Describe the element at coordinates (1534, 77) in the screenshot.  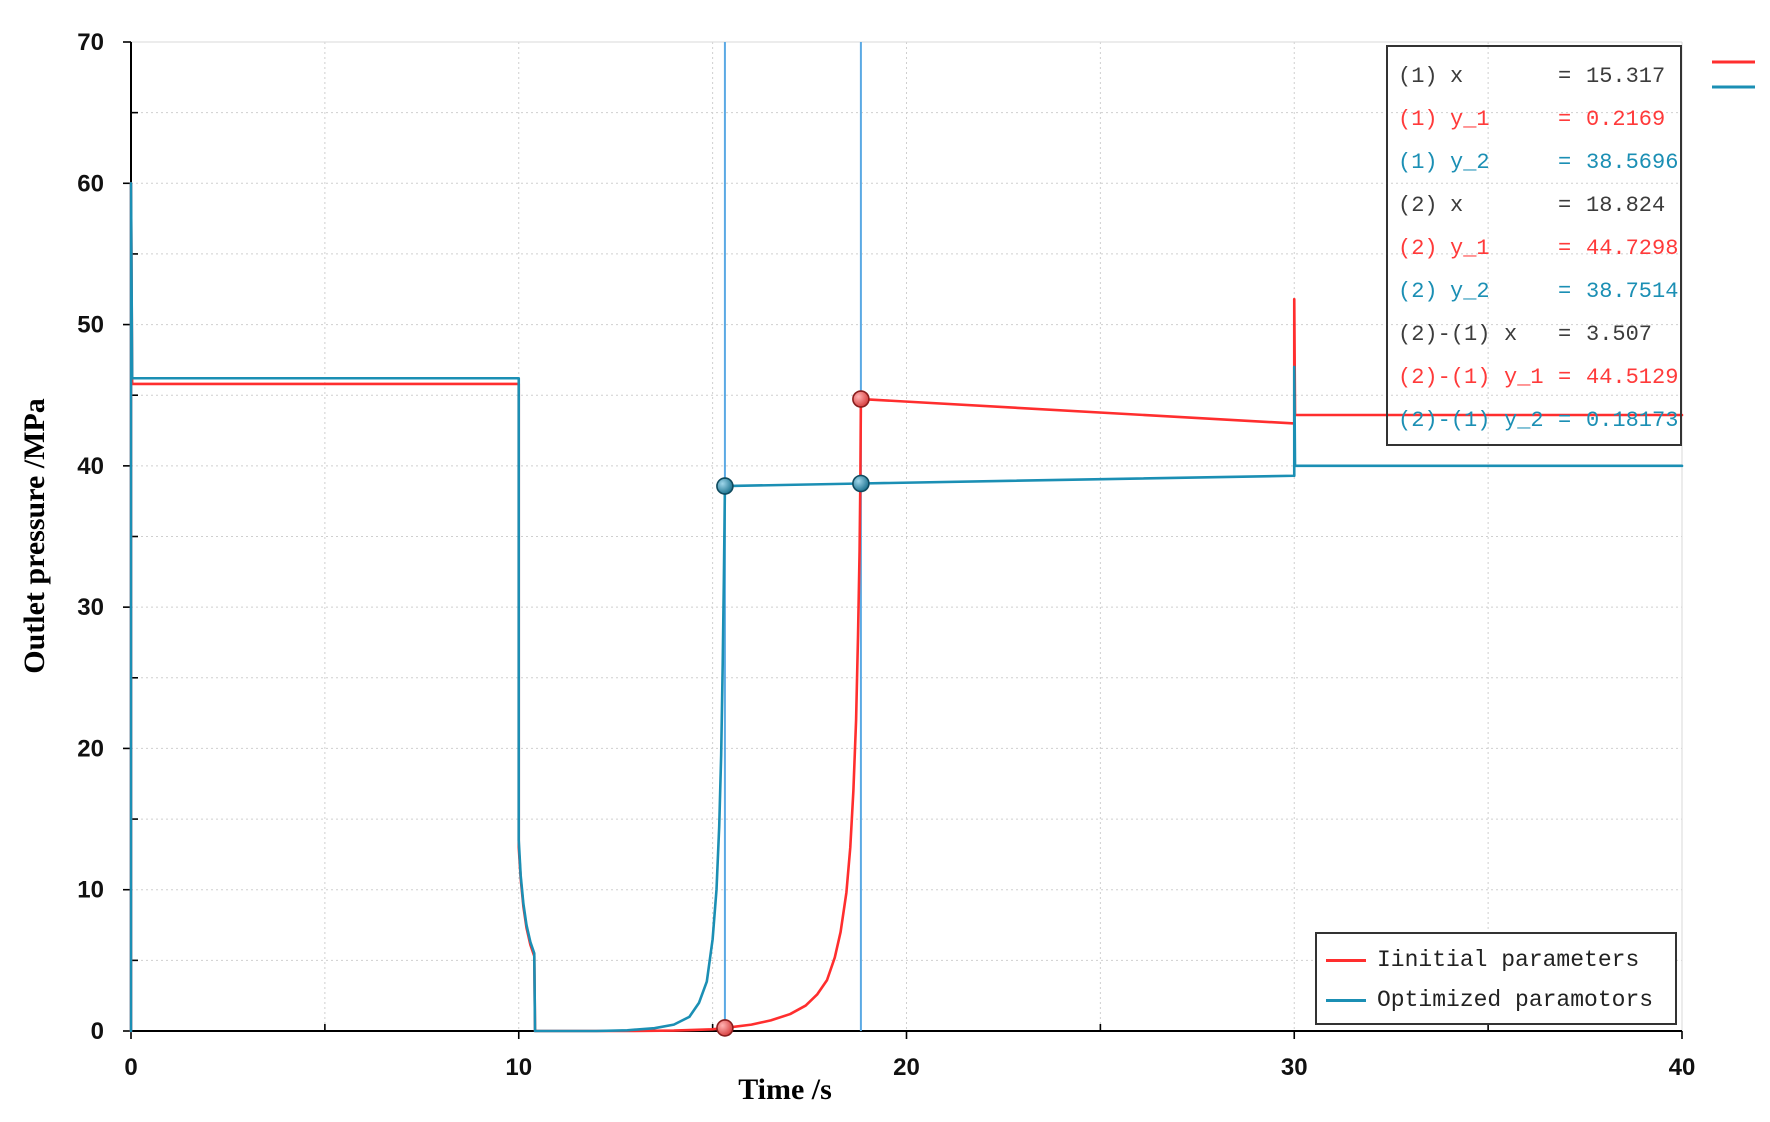
I see `readout-row: (1) x = 15.317` at that location.